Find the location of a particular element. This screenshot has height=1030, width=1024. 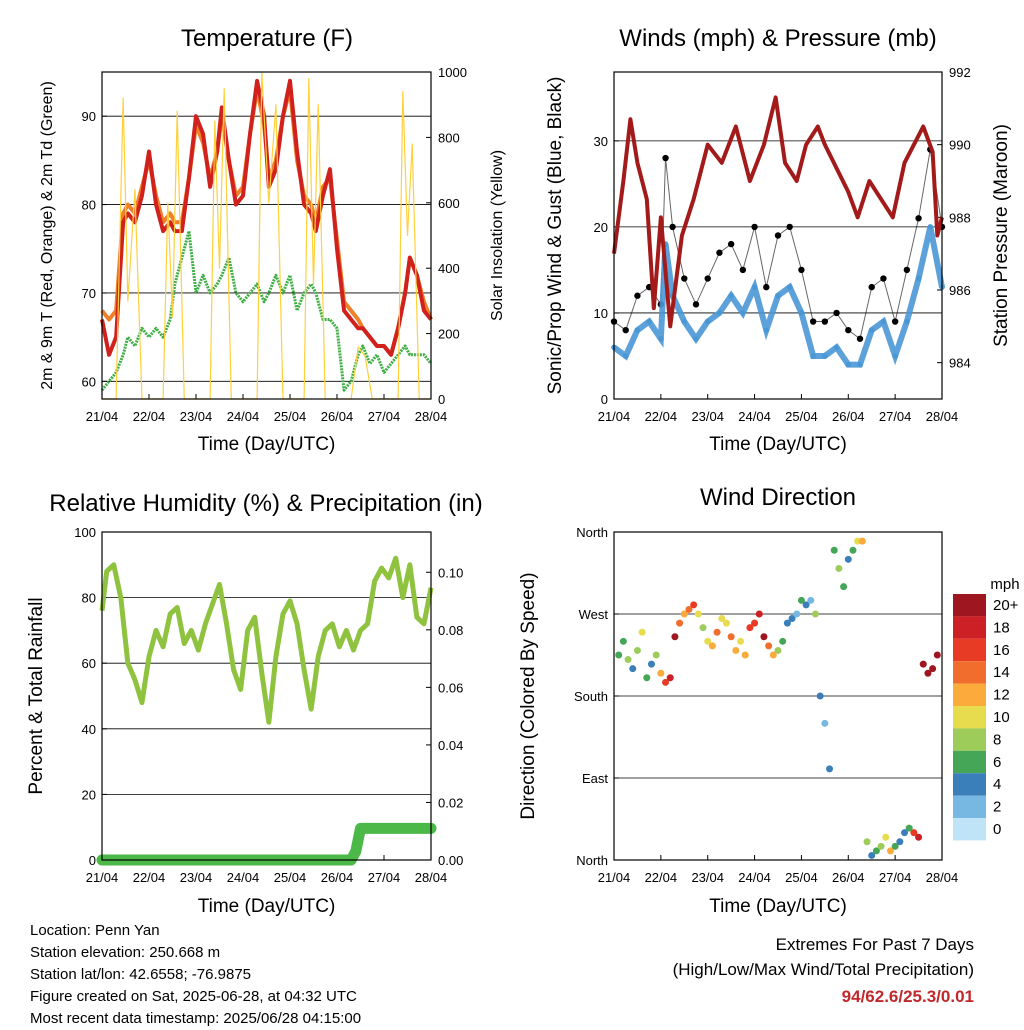

legend-label: 12 is located at coordinates (1001, 695).